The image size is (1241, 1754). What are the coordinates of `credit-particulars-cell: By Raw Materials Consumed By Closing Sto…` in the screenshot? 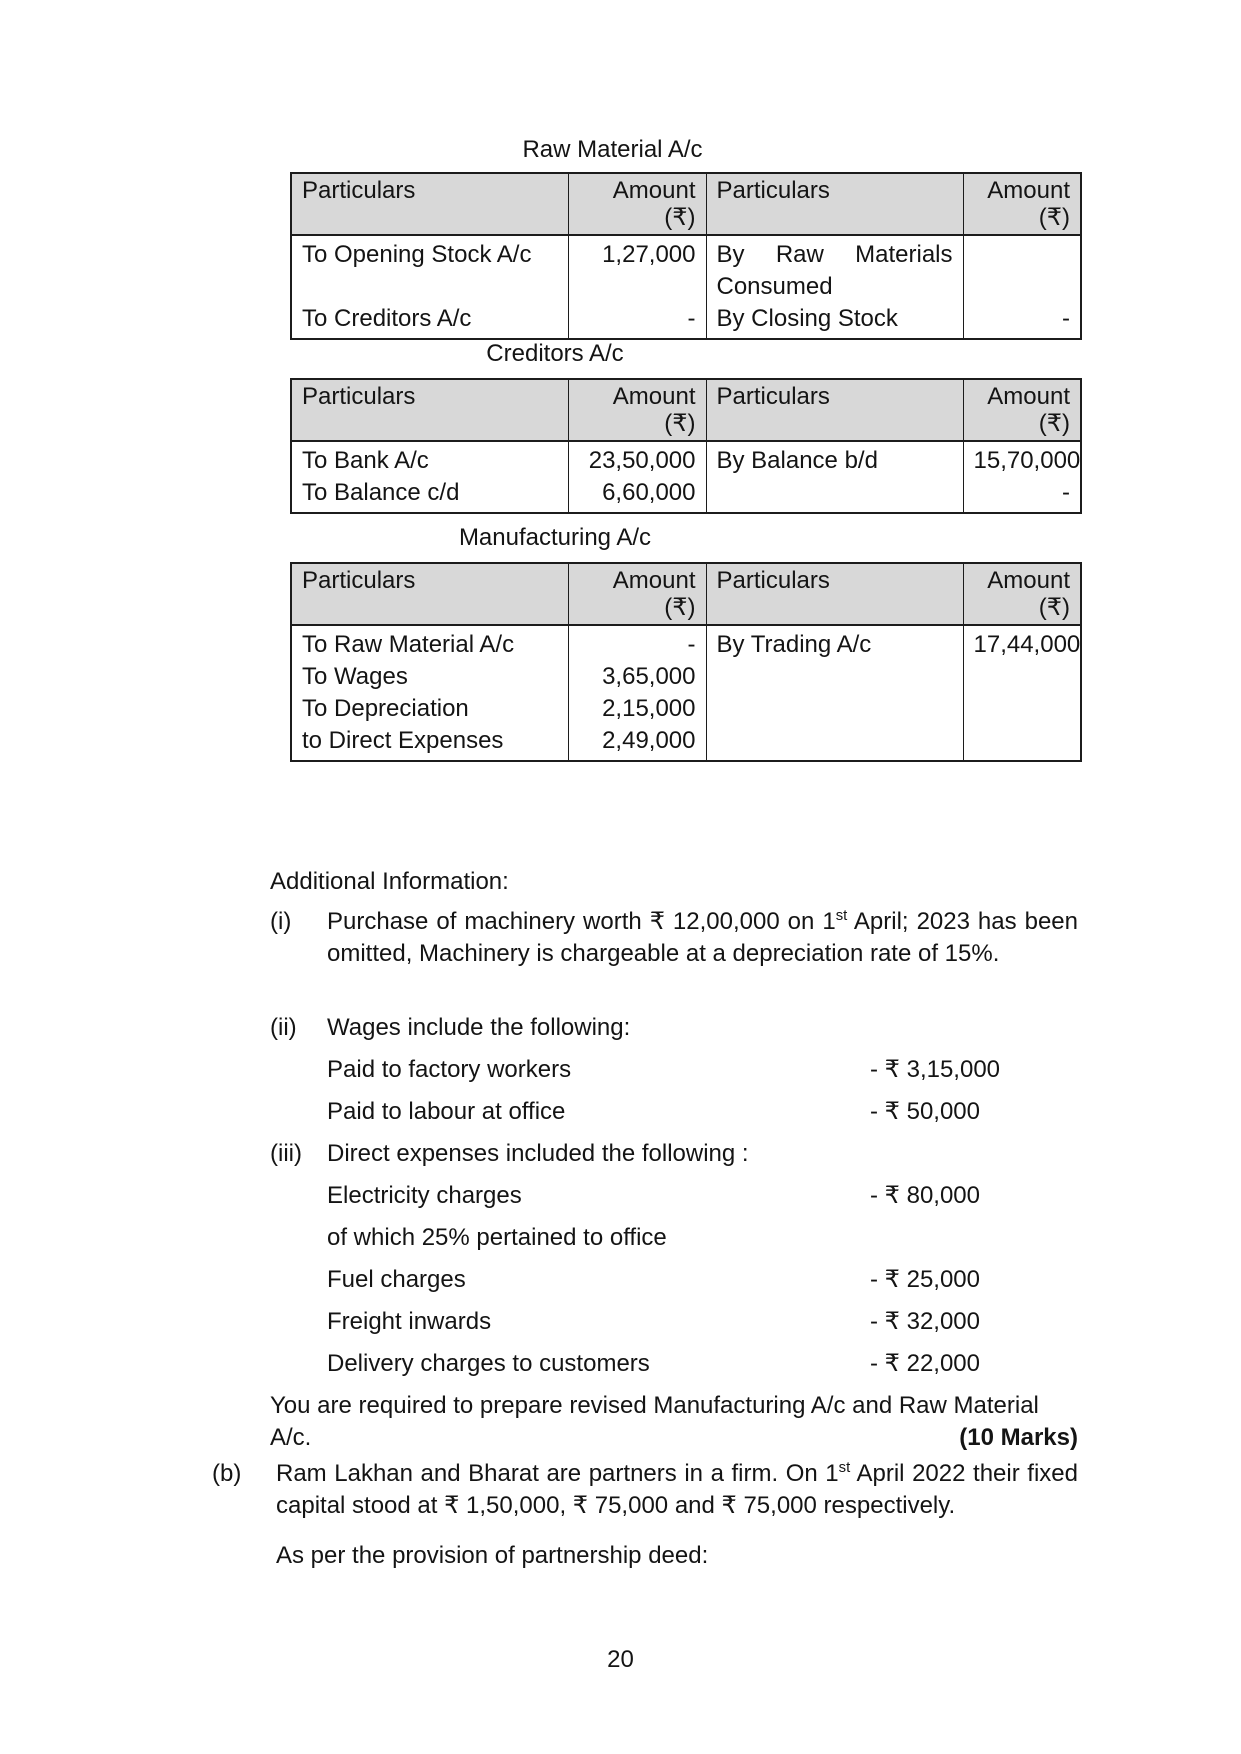 It's located at (834, 287).